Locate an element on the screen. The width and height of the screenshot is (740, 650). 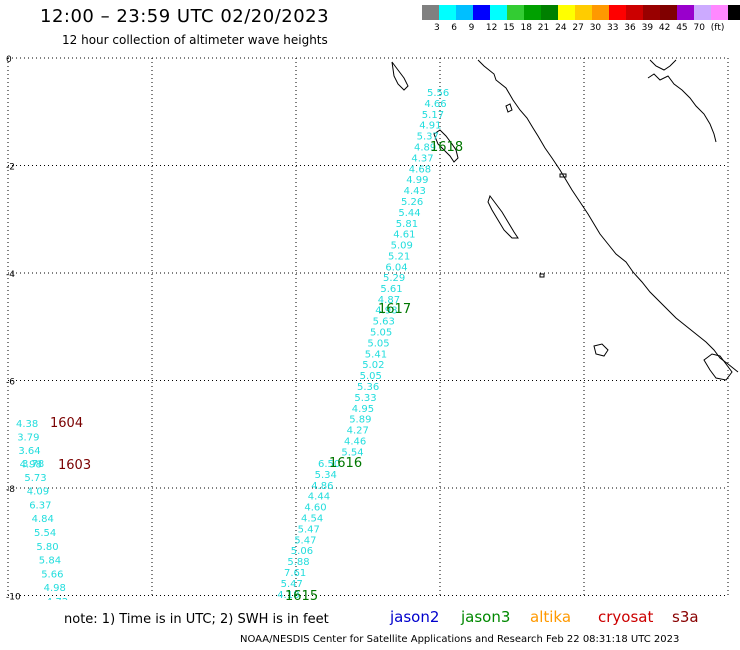
swh-value: 5.29 is located at coordinates (394, 278).